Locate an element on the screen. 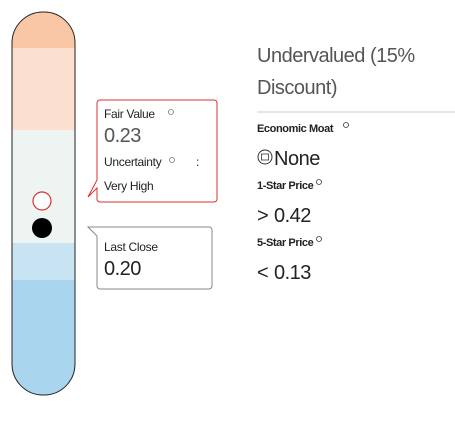 This screenshot has height=429, width=455. five-star-label: 5-Star Price is located at coordinates (285, 243).